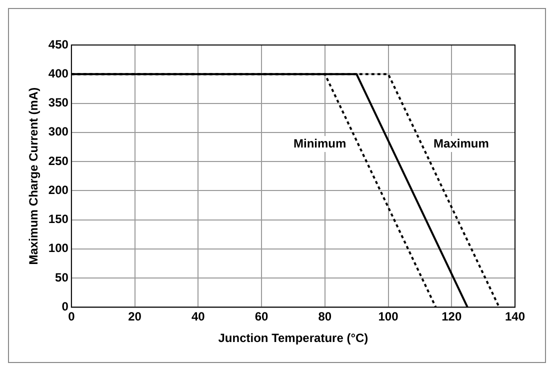 The image size is (554, 371). Describe the element at coordinates (65, 307) in the screenshot. I see `y-tick-label: 0` at that location.